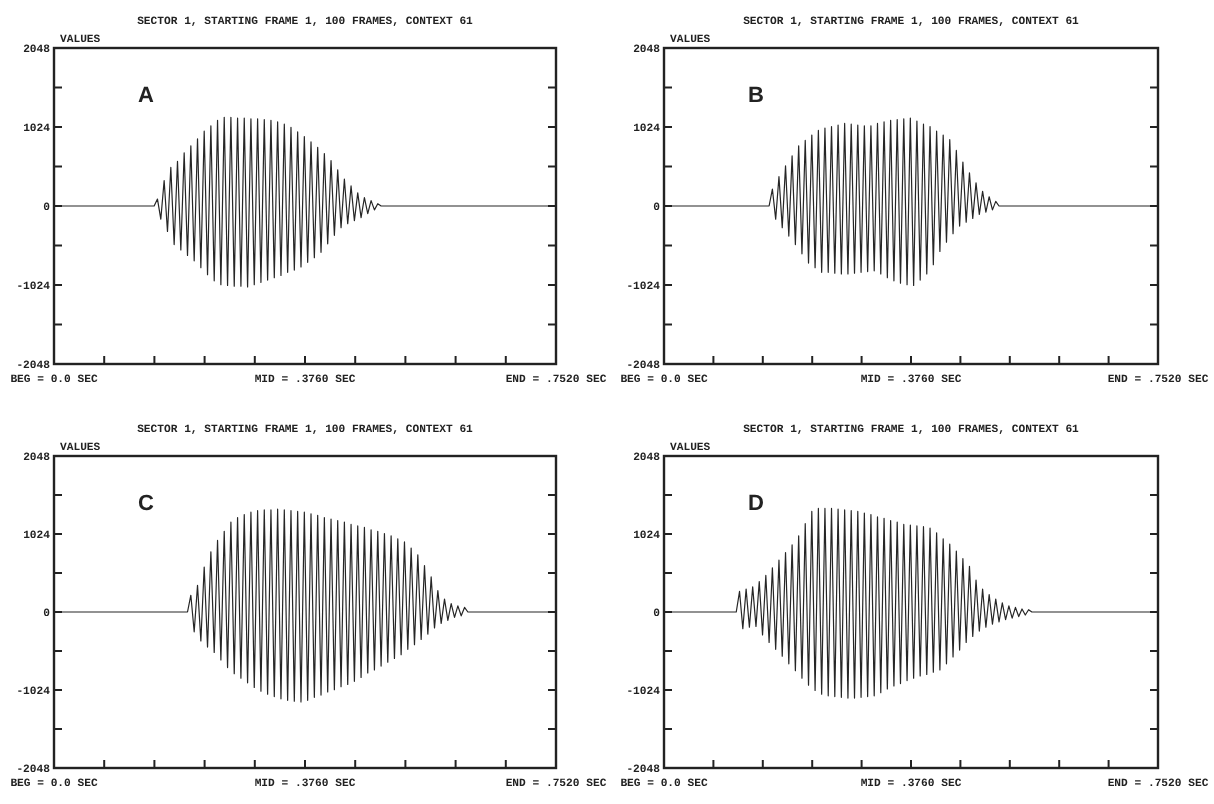 This screenshot has height=804, width=1214. What do you see at coordinates (146, 504) in the screenshot?
I see `annotation: C` at bounding box center [146, 504].